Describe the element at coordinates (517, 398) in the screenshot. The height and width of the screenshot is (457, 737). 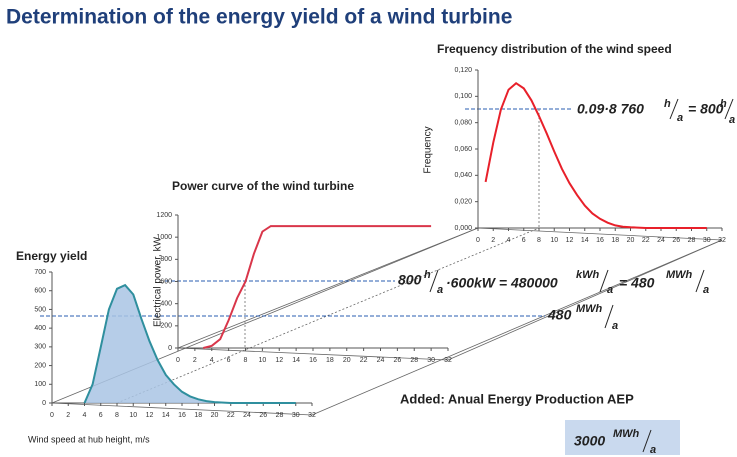
I see `aep-label: Added: Anual Energy Production AEP` at that location.